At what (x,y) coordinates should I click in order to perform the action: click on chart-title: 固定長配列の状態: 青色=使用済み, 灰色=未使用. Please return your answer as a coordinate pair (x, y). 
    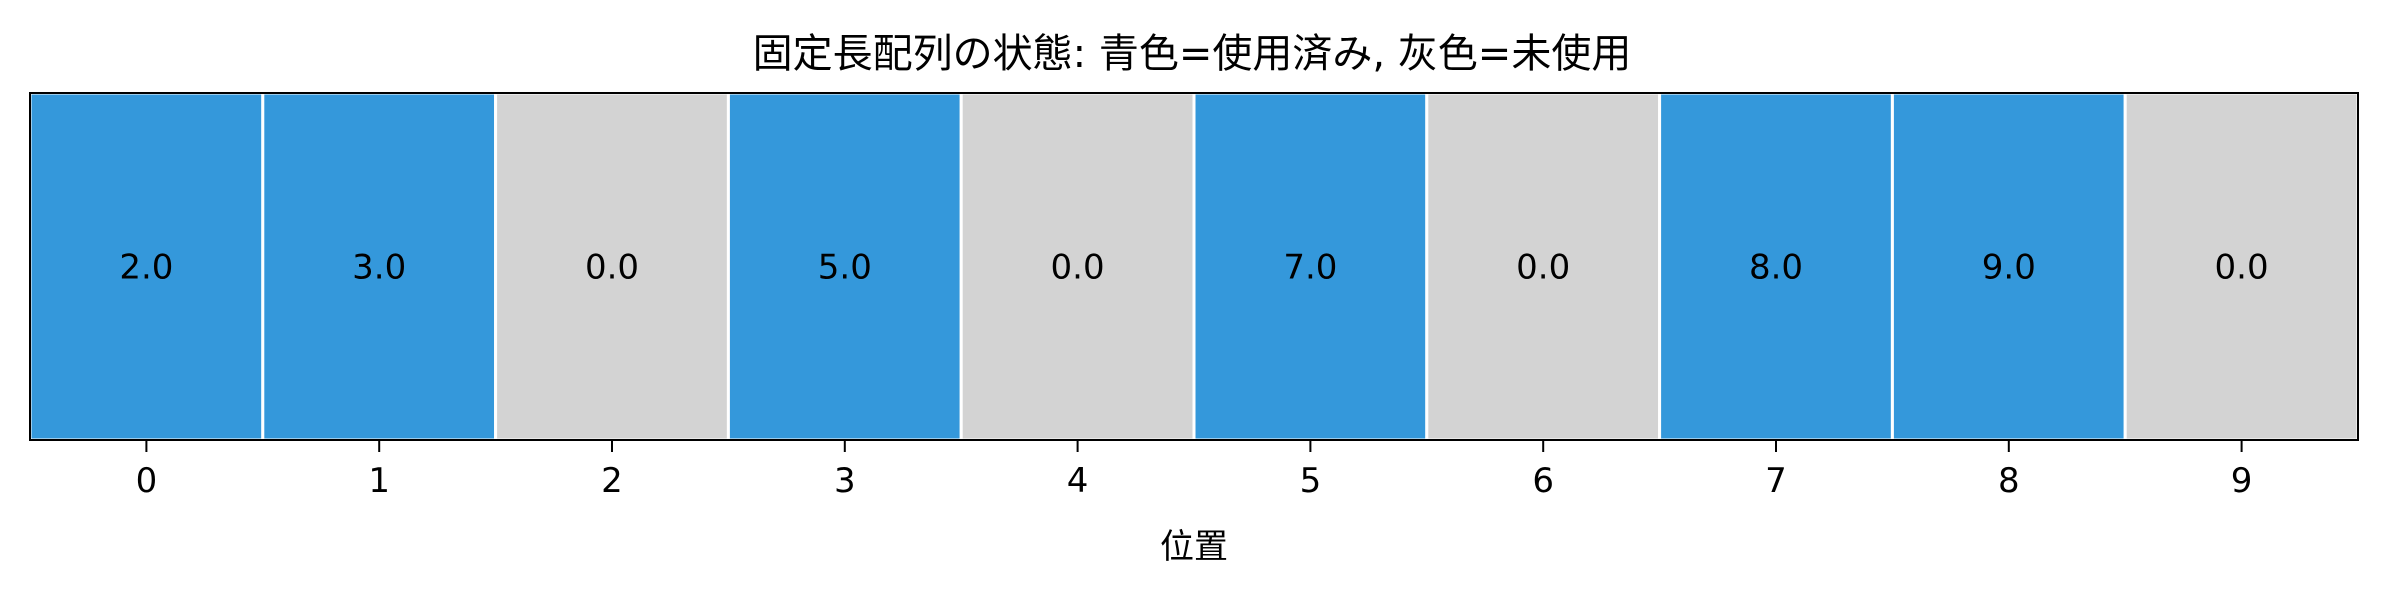
    Looking at the image, I should click on (1192, 54).